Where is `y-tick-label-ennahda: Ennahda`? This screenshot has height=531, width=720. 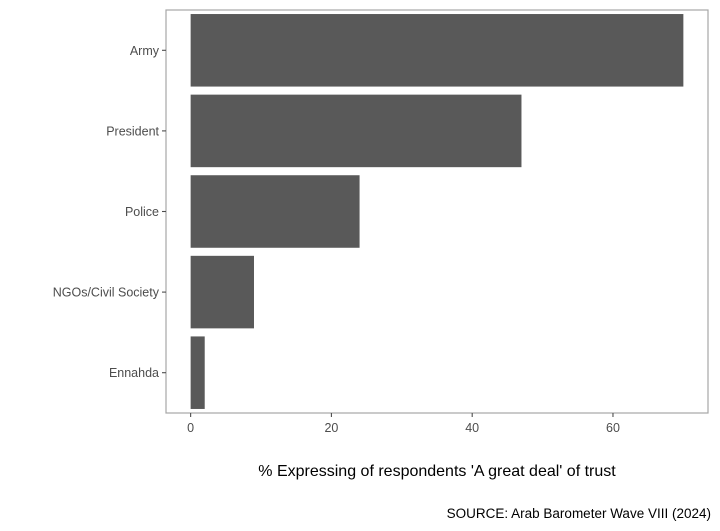 y-tick-label-ennahda: Ennahda is located at coordinates (134, 373).